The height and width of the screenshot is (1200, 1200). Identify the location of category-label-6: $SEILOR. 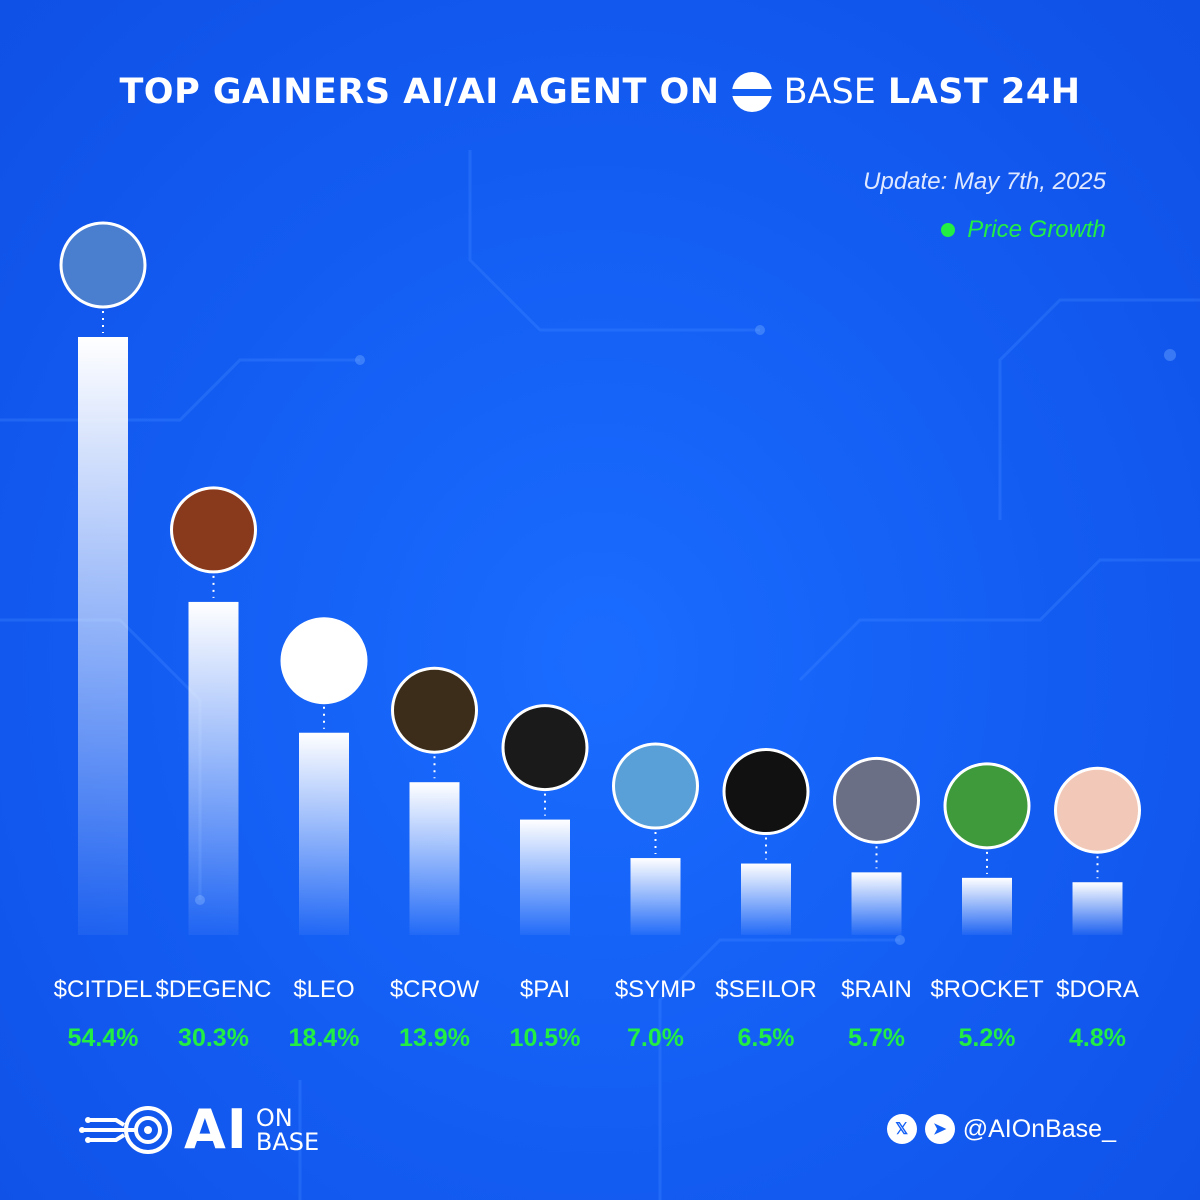
(765, 989).